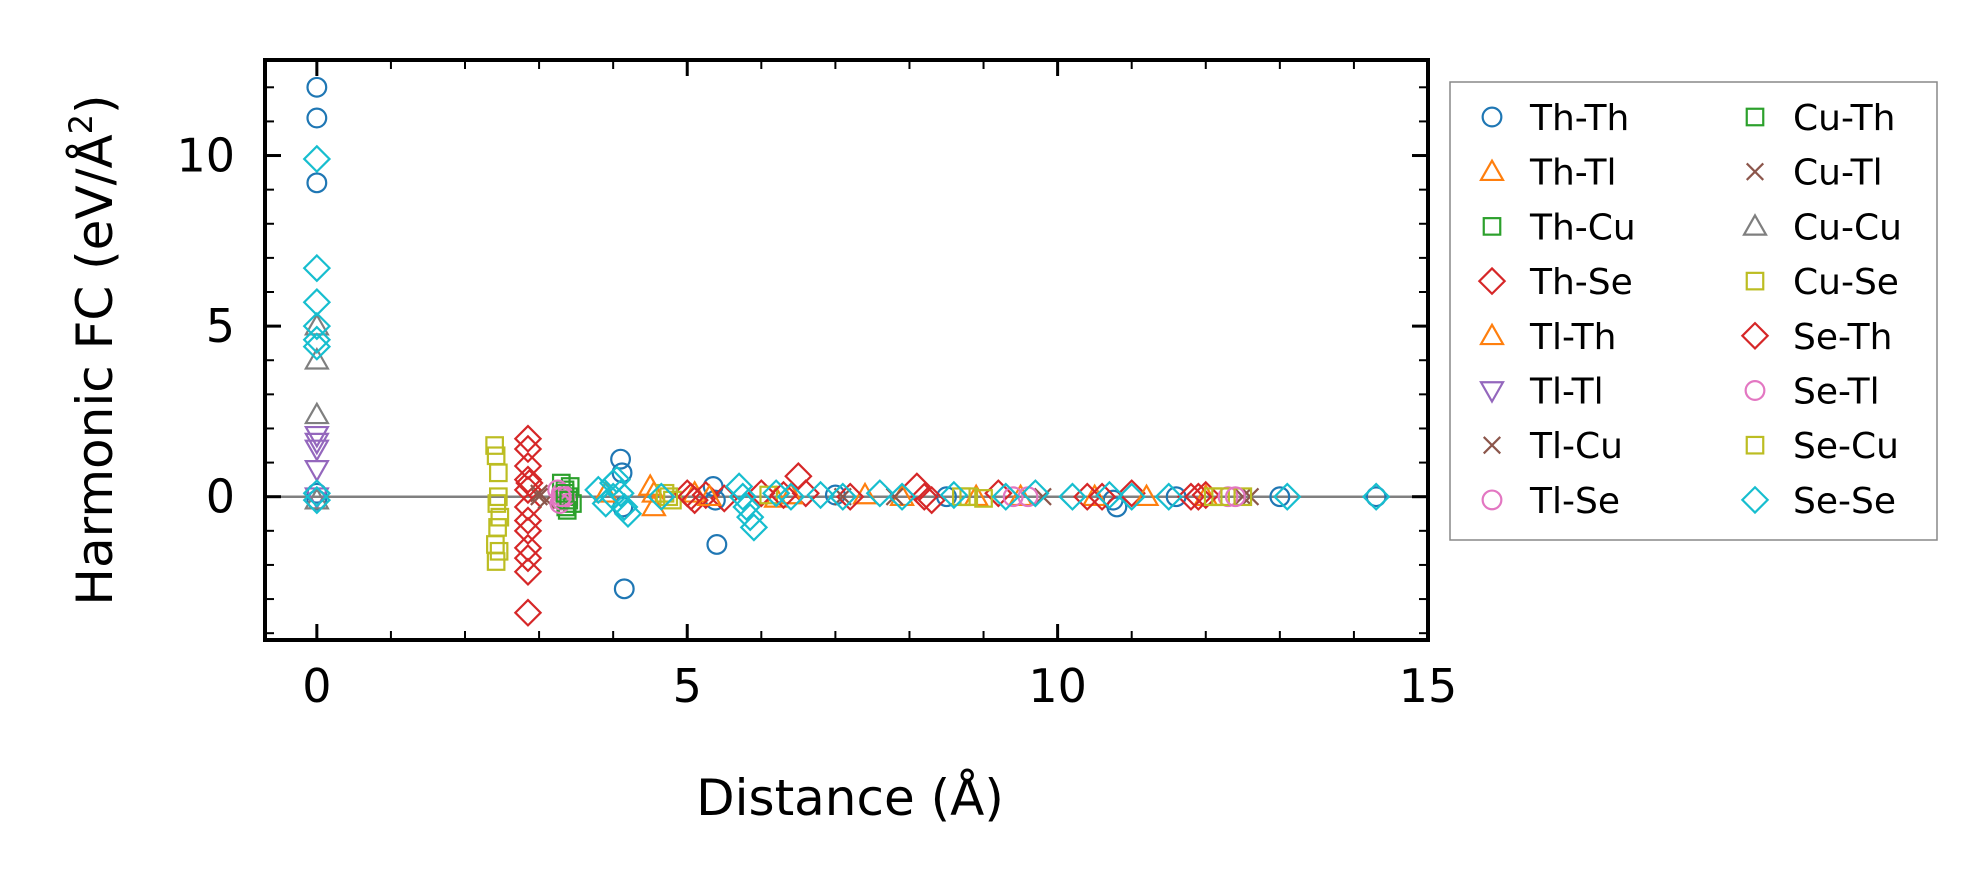 The width and height of the screenshot is (1987, 883). What do you see at coordinates (1844, 501) in the screenshot?
I see `legend-label: Se-Se` at bounding box center [1844, 501].